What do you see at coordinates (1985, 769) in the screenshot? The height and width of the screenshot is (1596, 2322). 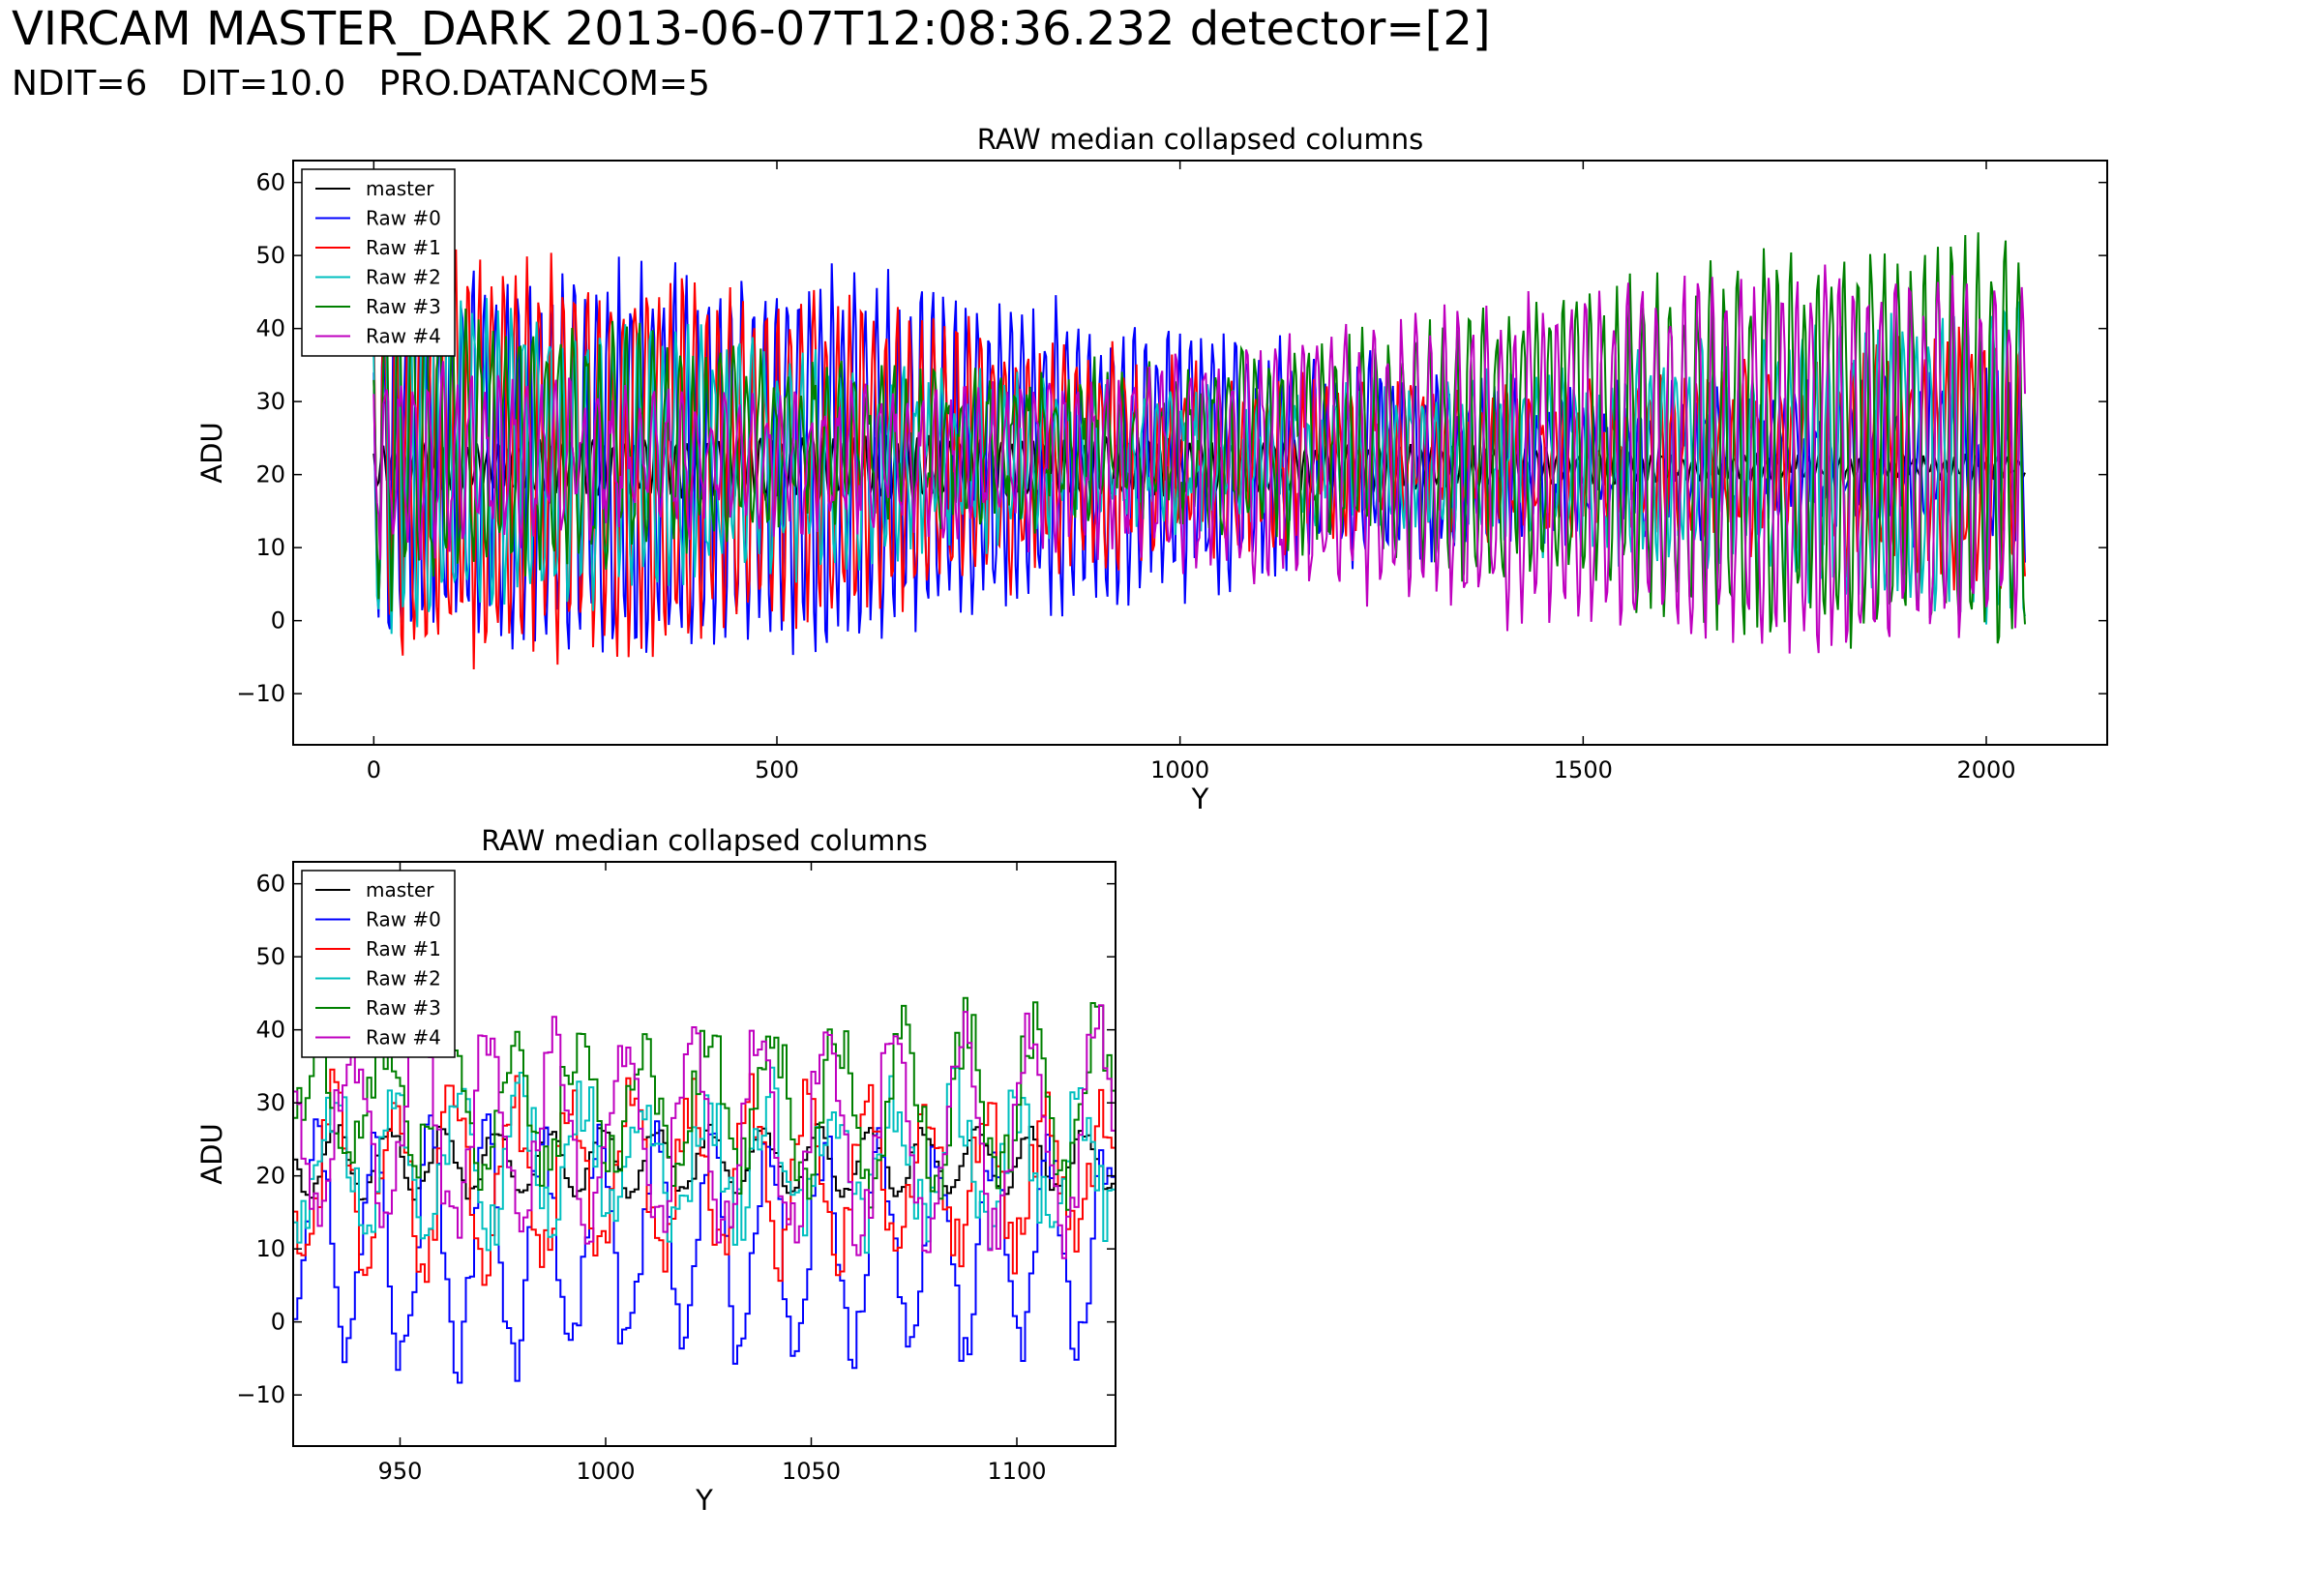 I see `x-tick-label: 2000` at bounding box center [1985, 769].